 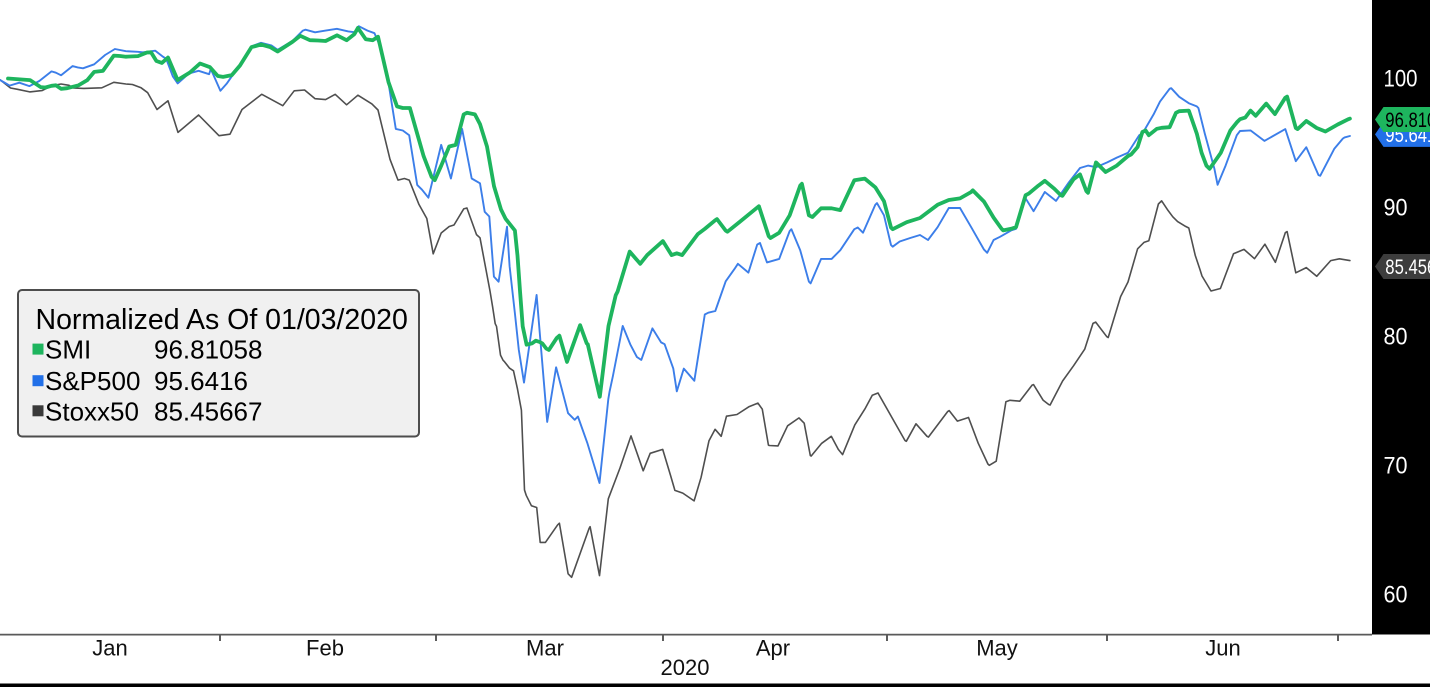 What do you see at coordinates (222, 320) in the screenshot?
I see `svg-text: Normalized As Of 01/03/2020` at bounding box center [222, 320].